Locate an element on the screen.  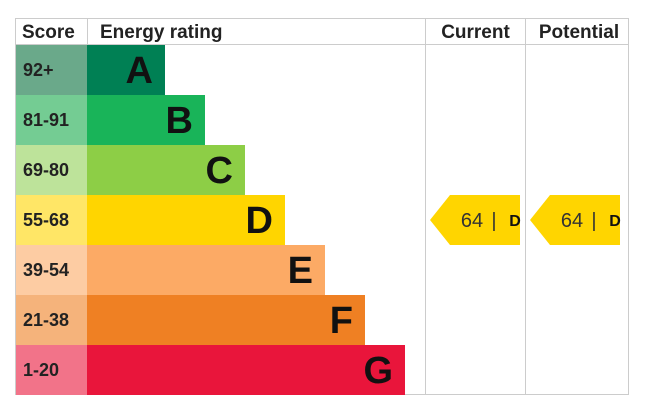
band-letter-g: G is located at coordinates (378, 371).